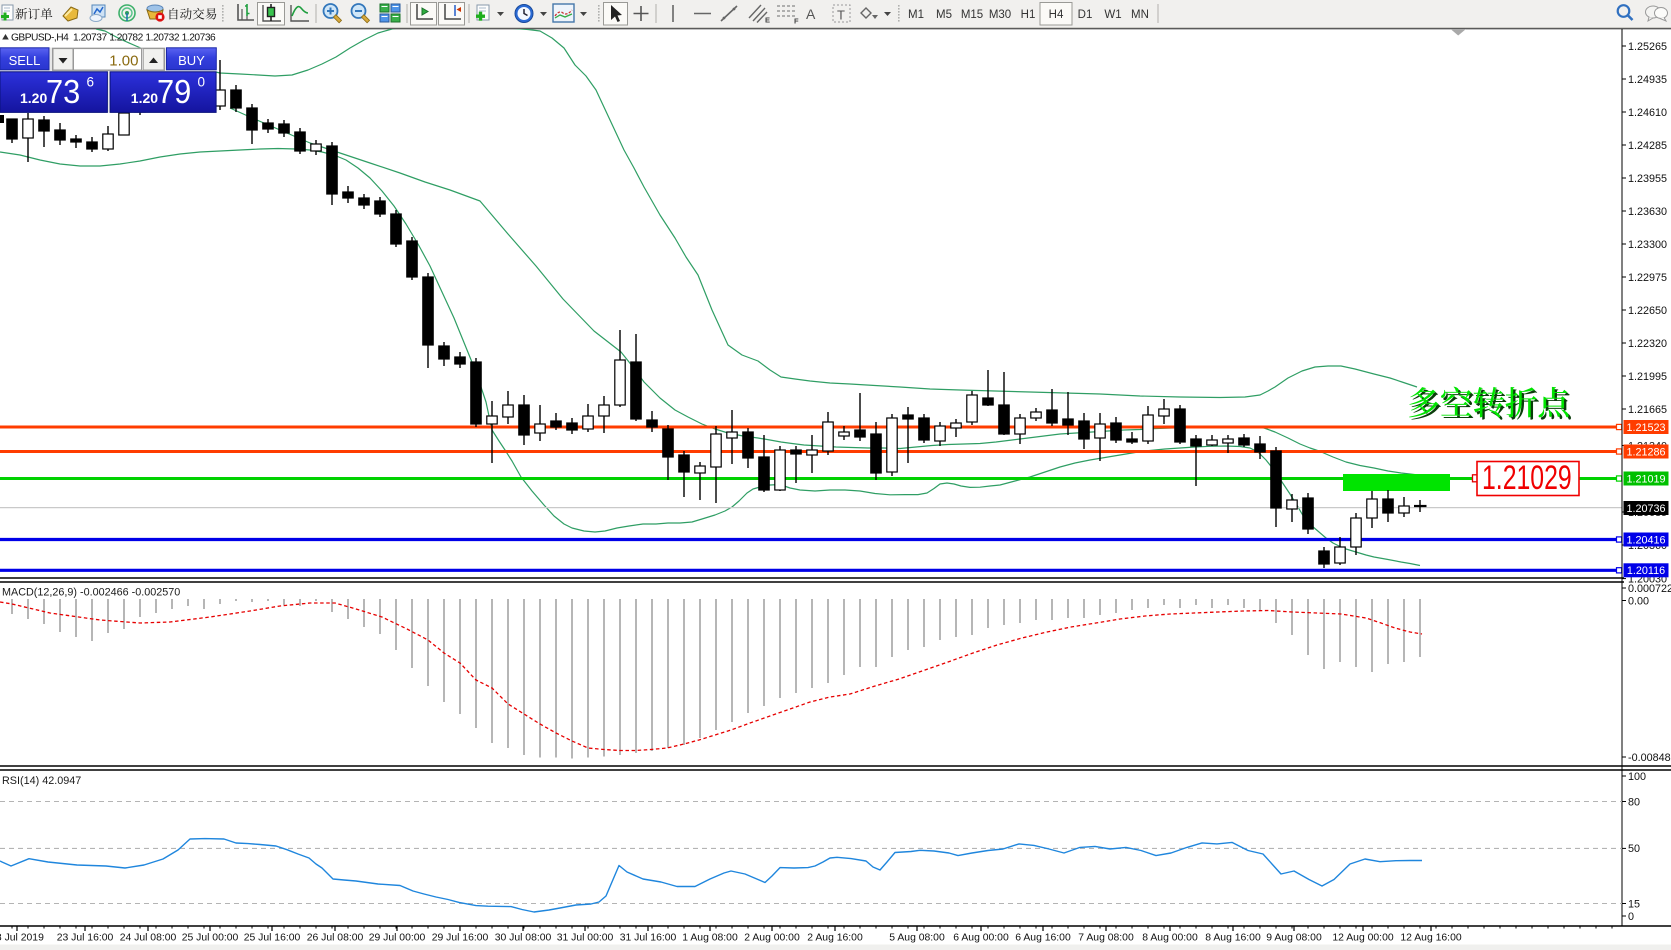 This screenshot has width=1671, height=950. Describe the element at coordinates (772, 938) in the screenshot. I see `svg-text: 2 Aug 00:00` at that location.